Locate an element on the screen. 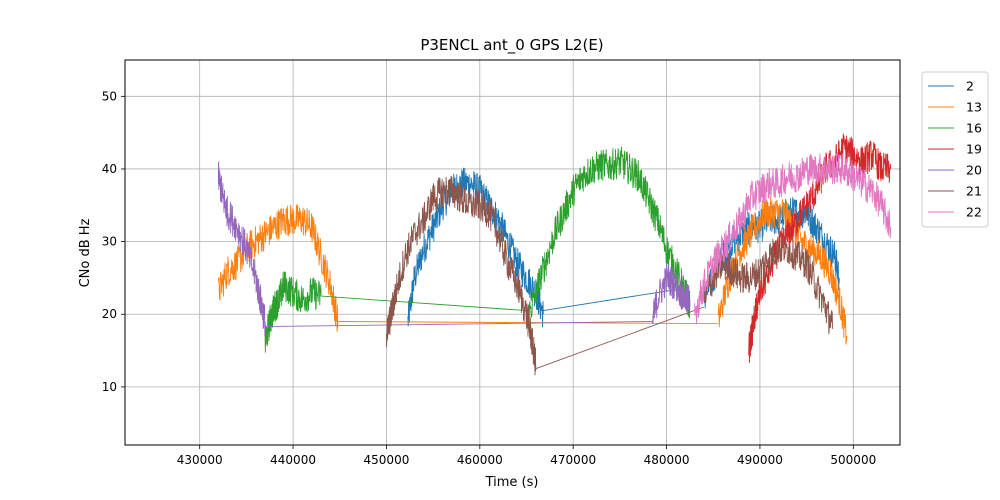 This screenshot has width=1000, height=500. y-tick-label: 20 is located at coordinates (109, 314).